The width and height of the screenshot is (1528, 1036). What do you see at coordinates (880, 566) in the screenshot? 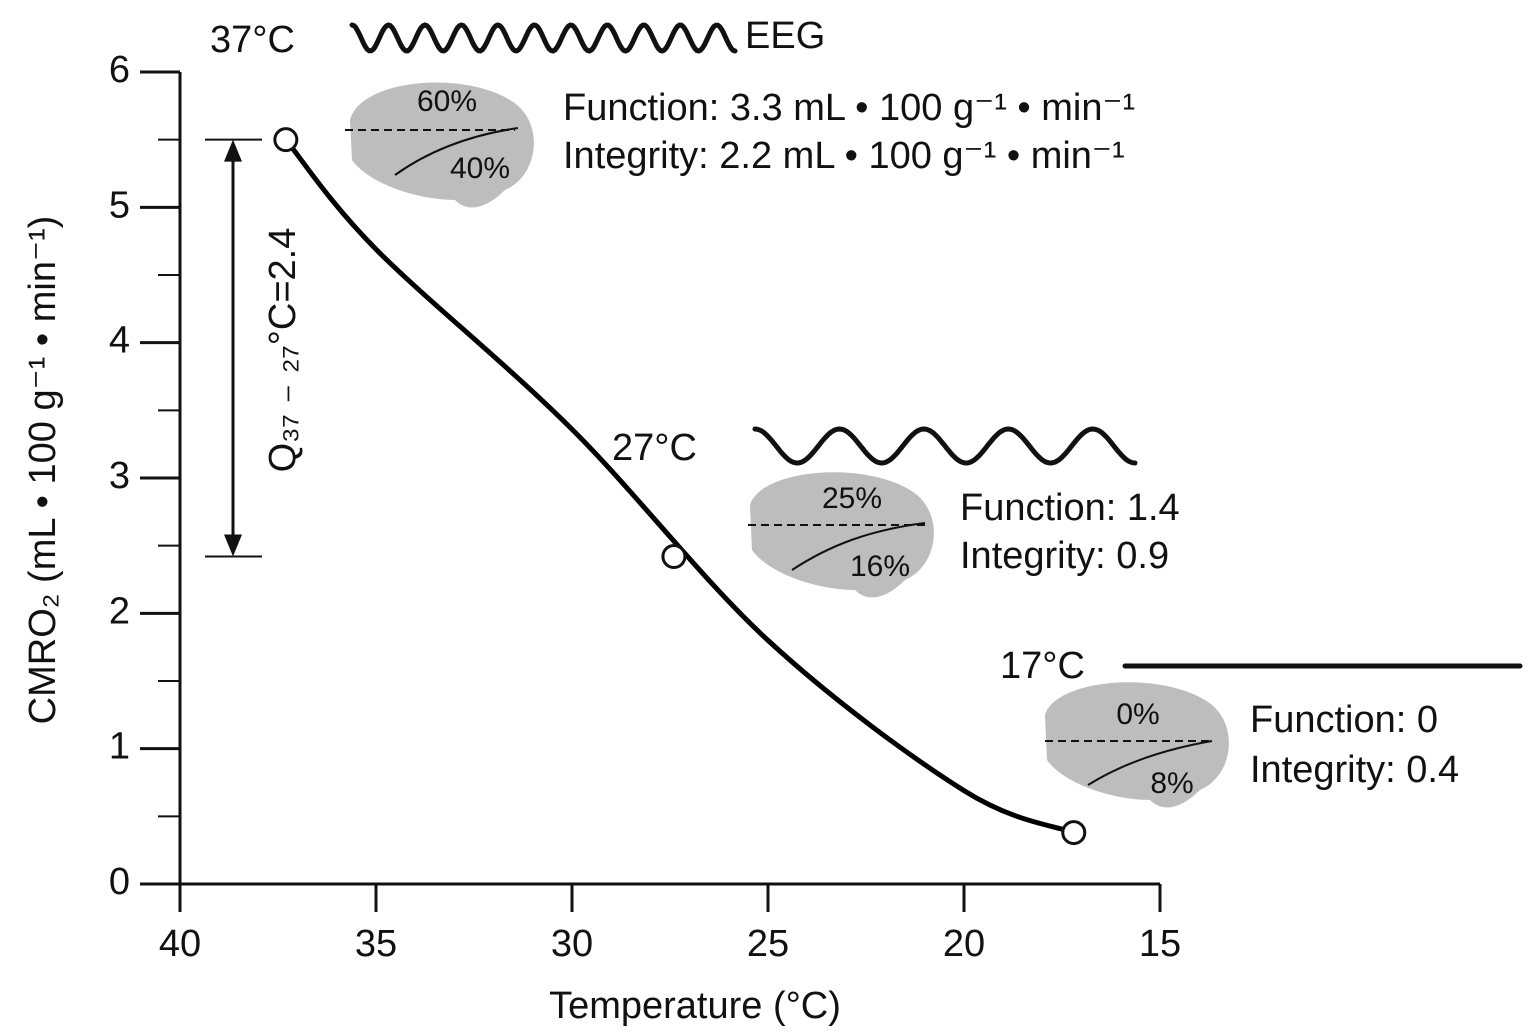
I see `annotation: 16%` at bounding box center [880, 566].